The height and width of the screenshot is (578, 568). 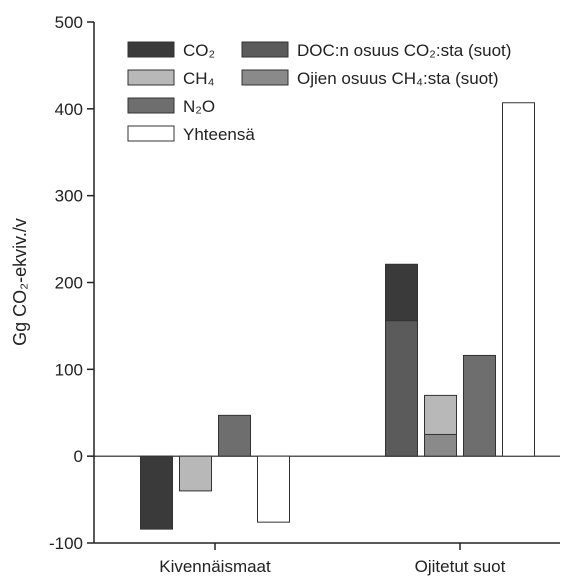 I want to click on y-tick-label: 0, so click(x=78, y=456).